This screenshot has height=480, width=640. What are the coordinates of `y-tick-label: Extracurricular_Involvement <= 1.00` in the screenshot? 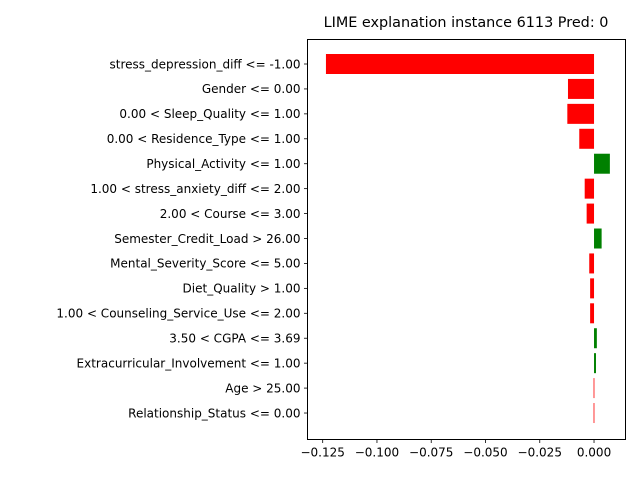 It's located at (189, 363).